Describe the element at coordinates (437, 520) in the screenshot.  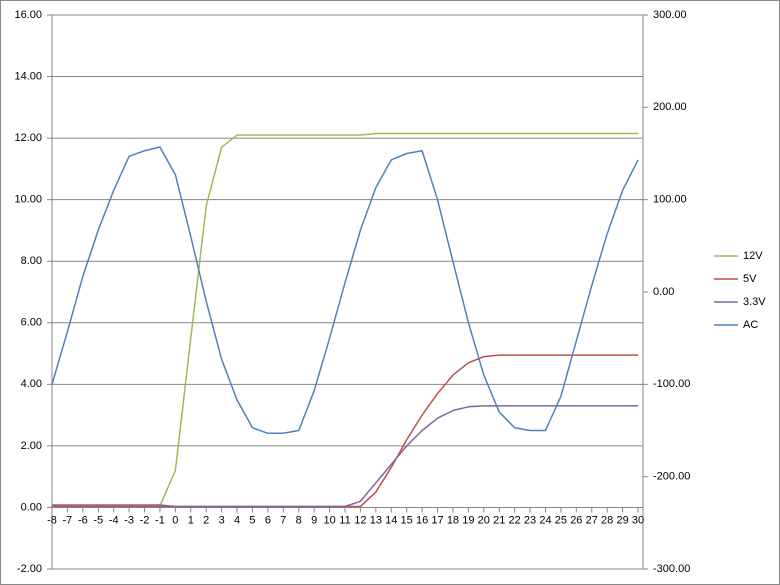
I see `x-tick-label: 17` at that location.